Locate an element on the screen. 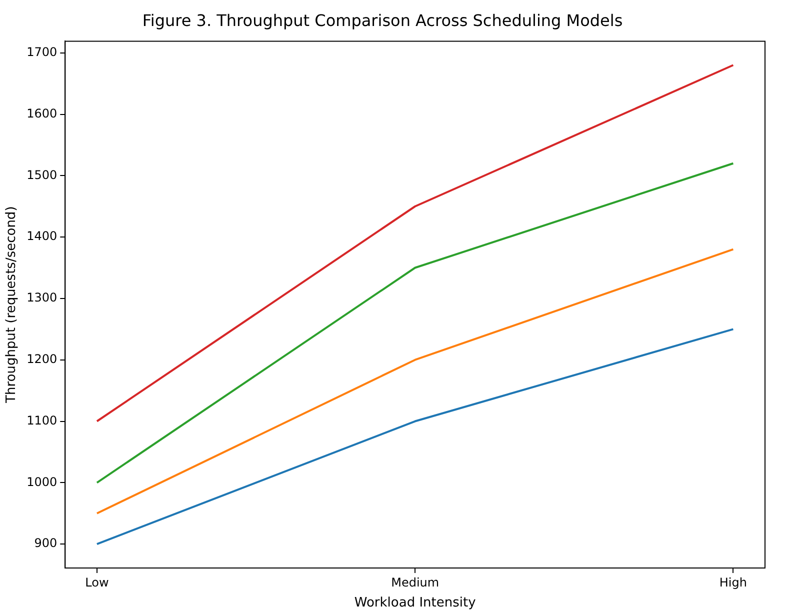 Image resolution: width=787 pixels, height=615 pixels. y-tick-label: 1500 is located at coordinates (42, 175).